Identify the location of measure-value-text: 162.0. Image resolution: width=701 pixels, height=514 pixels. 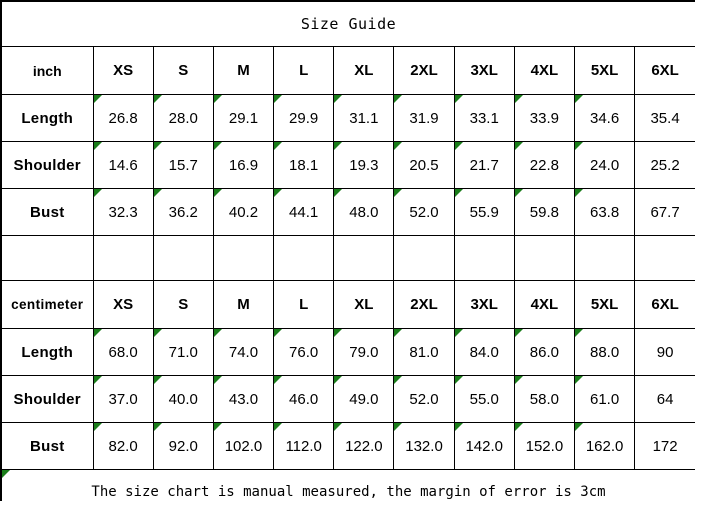
(604, 446).